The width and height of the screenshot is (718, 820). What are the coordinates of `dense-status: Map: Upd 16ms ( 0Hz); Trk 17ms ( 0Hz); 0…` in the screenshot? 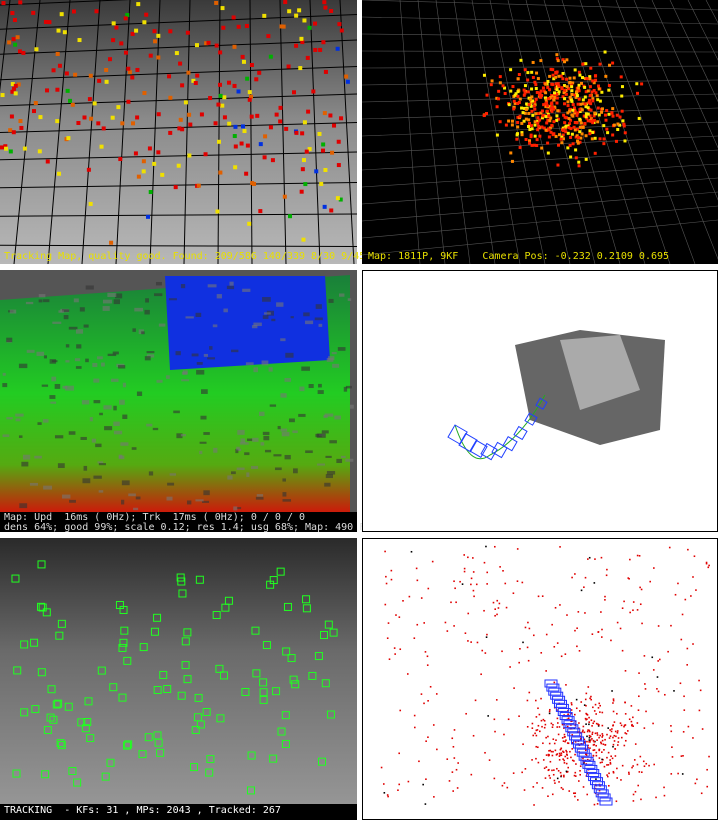 It's located at (154, 517).